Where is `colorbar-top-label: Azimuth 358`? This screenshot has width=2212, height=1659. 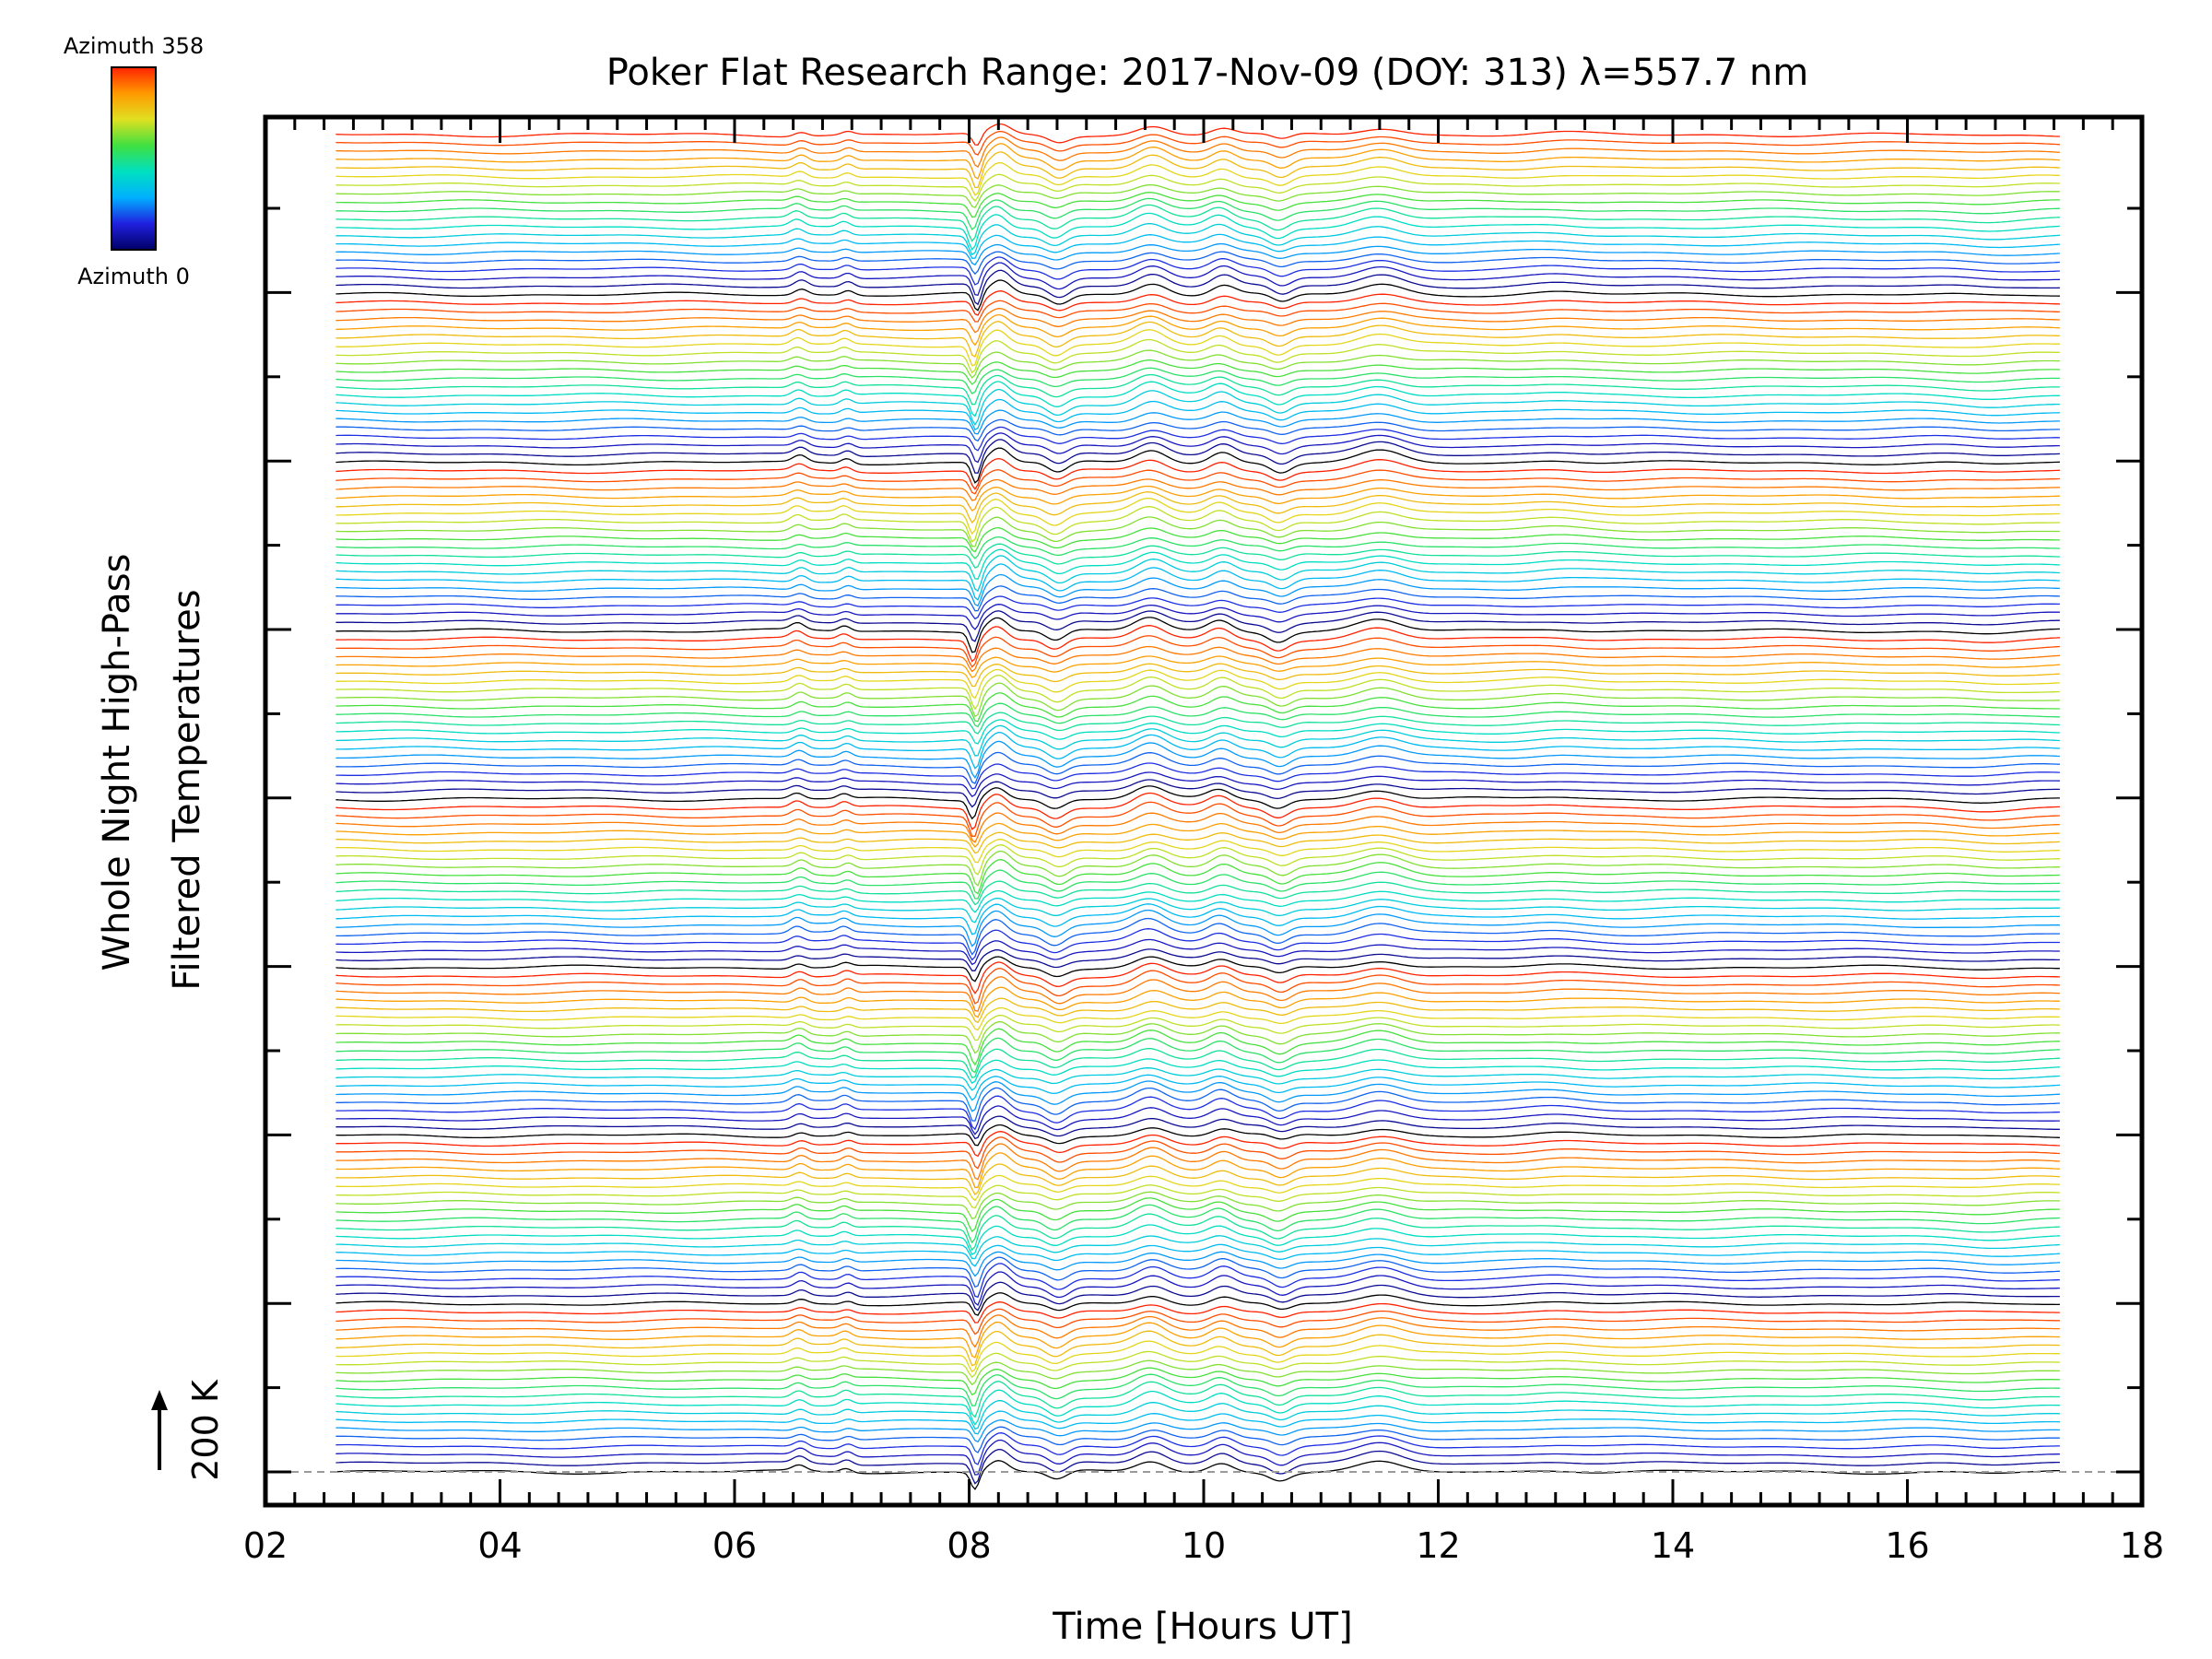
colorbar-top-label: Azimuth 358 is located at coordinates (134, 46).